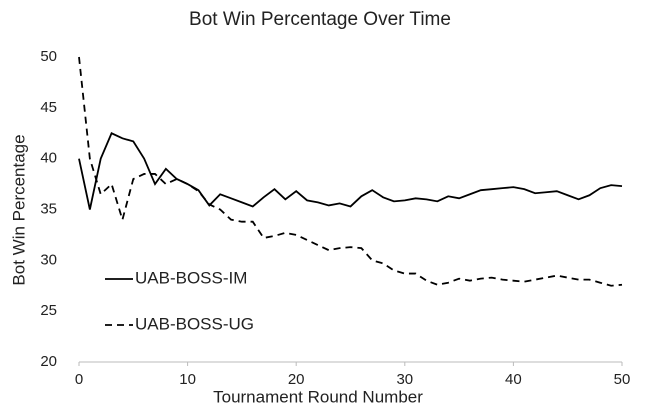 Image resolution: width=645 pixels, height=412 pixels. Describe the element at coordinates (48, 208) in the screenshot. I see `y-tick-label: 35` at that location.